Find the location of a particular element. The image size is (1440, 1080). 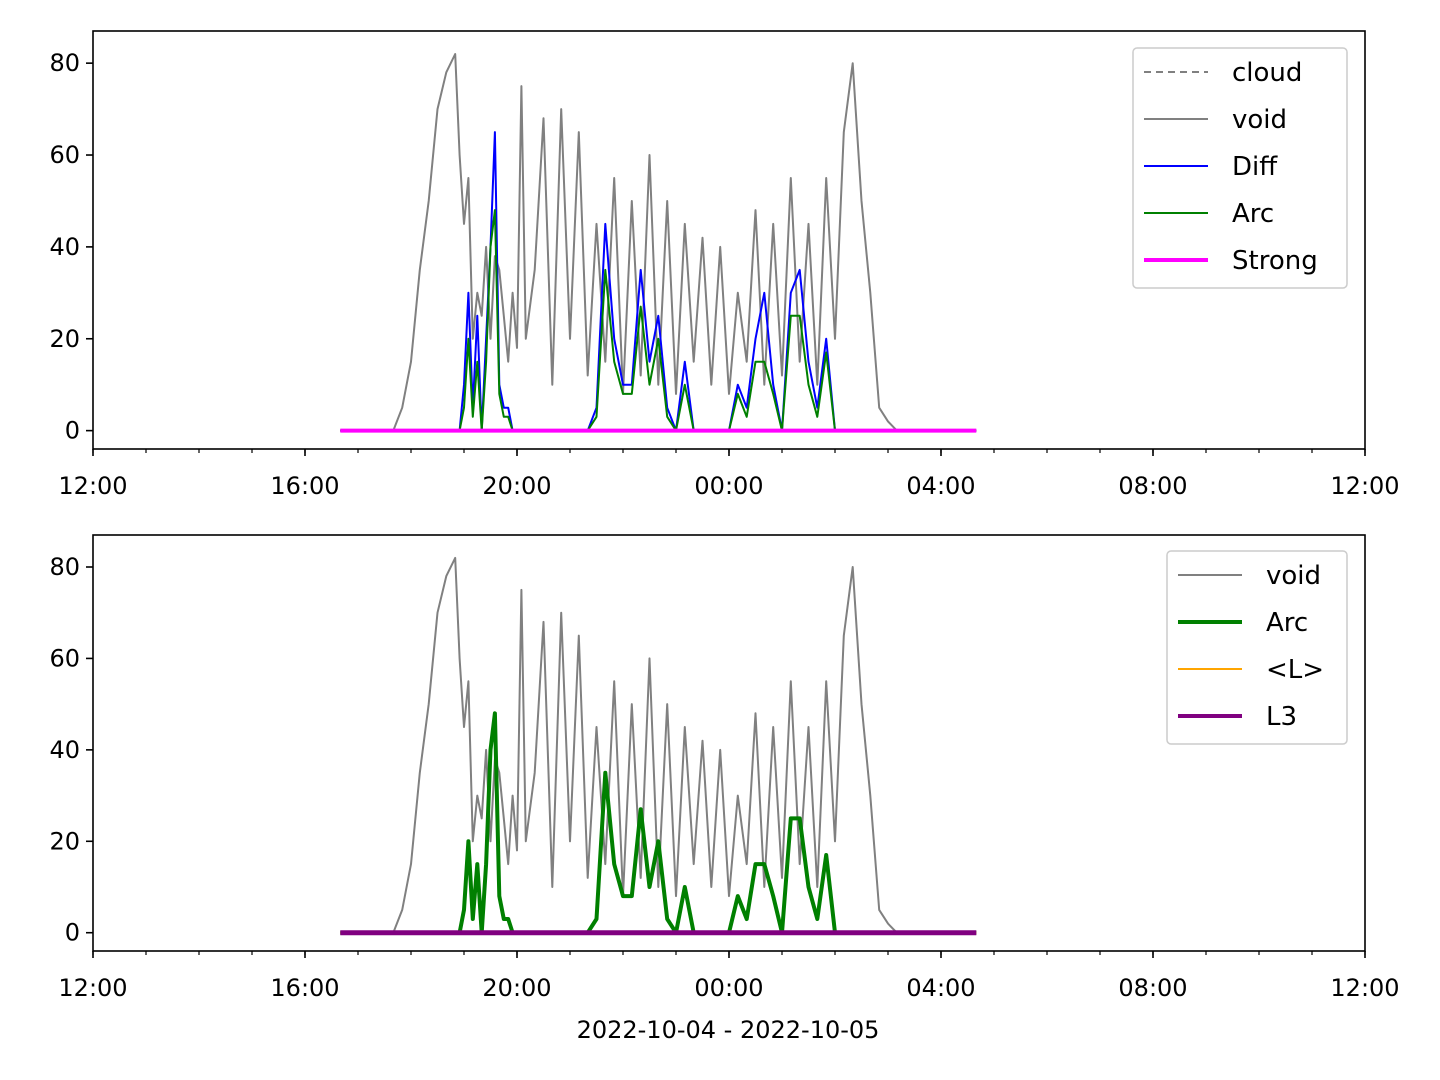

legend: void Arc <L> L3 is located at coordinates (1257, 647).